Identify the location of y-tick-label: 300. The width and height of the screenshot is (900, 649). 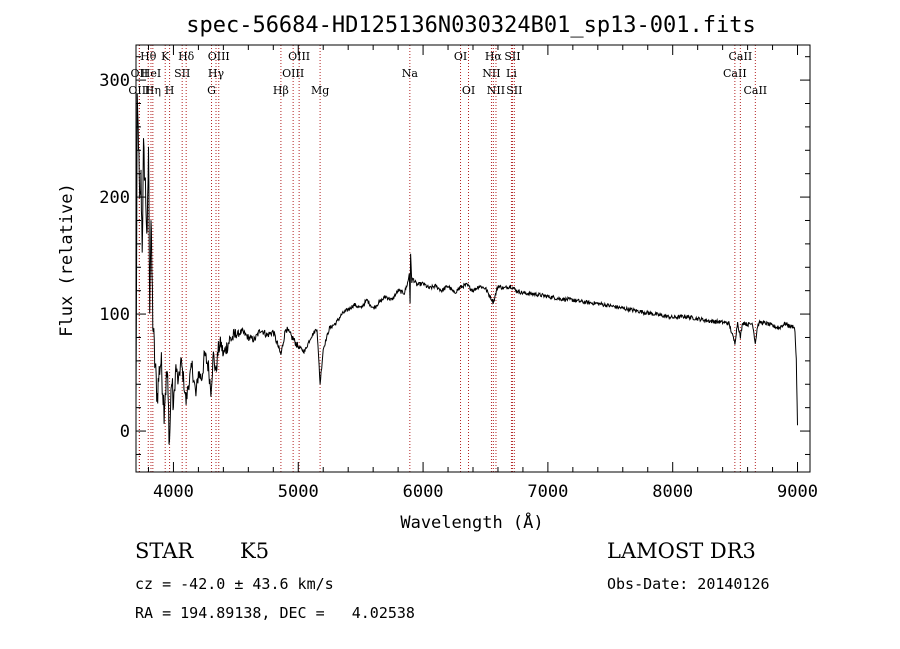
(114, 81).